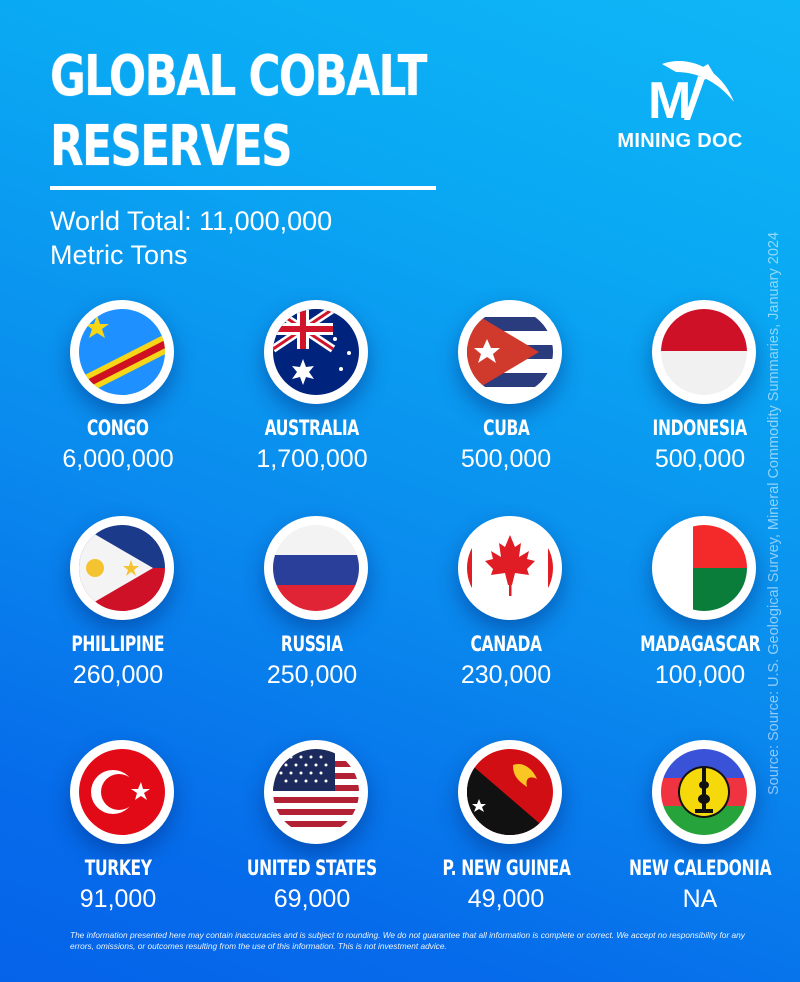 This screenshot has height=982, width=800. Describe the element at coordinates (118, 644) in the screenshot. I see `country-name: PHILLIPINE` at that location.